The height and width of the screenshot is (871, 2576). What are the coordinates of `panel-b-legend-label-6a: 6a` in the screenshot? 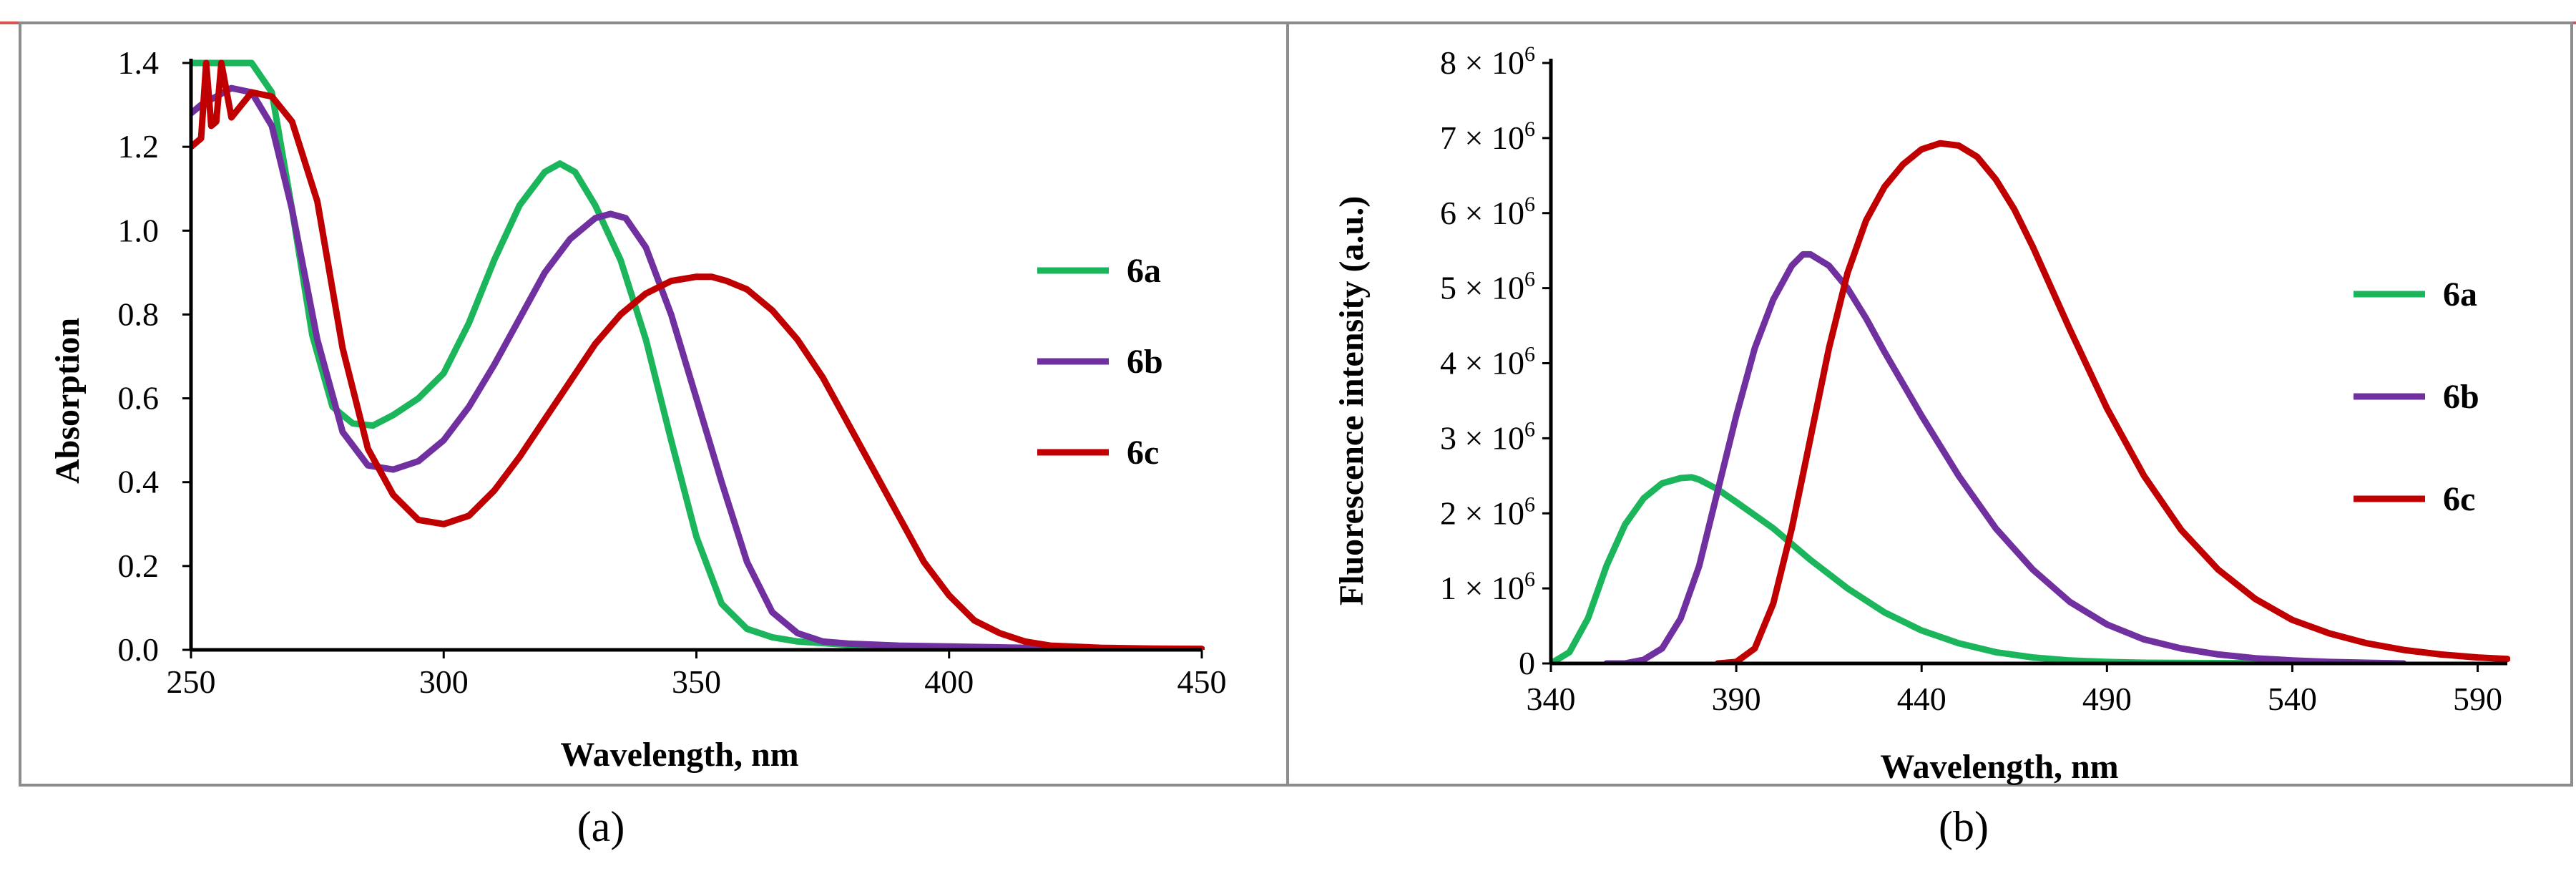 It's located at (2460, 294).